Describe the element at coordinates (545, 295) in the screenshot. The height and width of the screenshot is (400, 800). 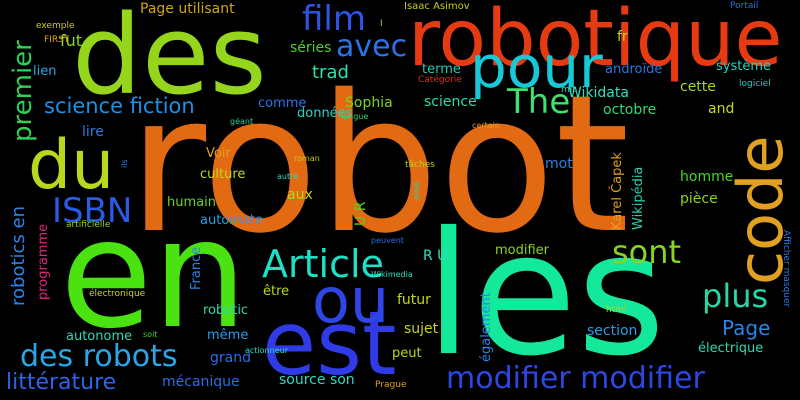
I see `word-les: les` at that location.